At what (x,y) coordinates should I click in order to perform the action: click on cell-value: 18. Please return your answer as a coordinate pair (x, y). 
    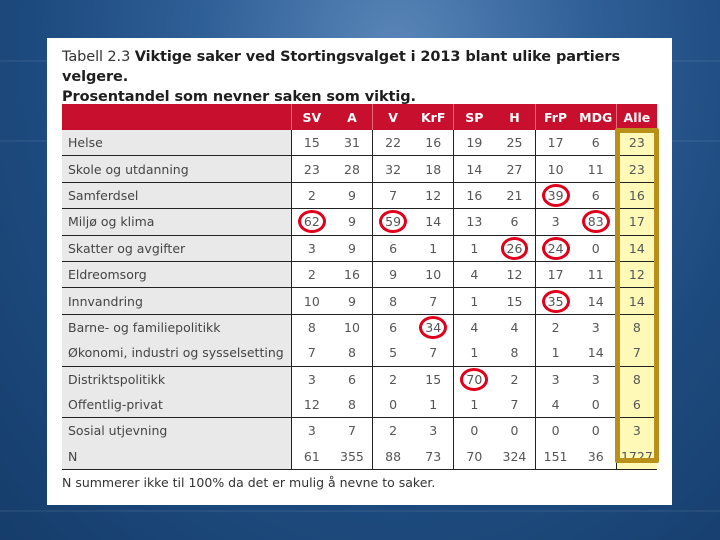
    Looking at the image, I should click on (433, 169).